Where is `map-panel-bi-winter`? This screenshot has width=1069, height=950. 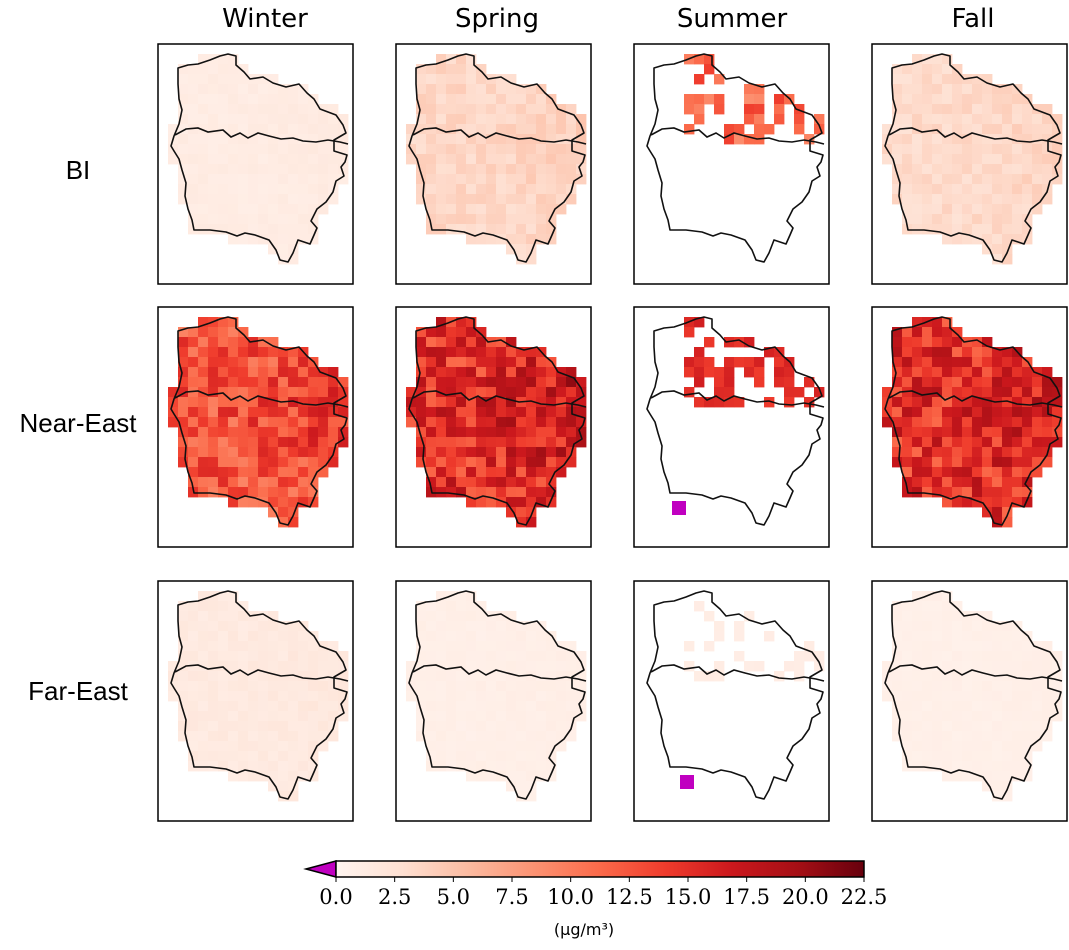
map-panel-bi-winter is located at coordinates (255, 164).